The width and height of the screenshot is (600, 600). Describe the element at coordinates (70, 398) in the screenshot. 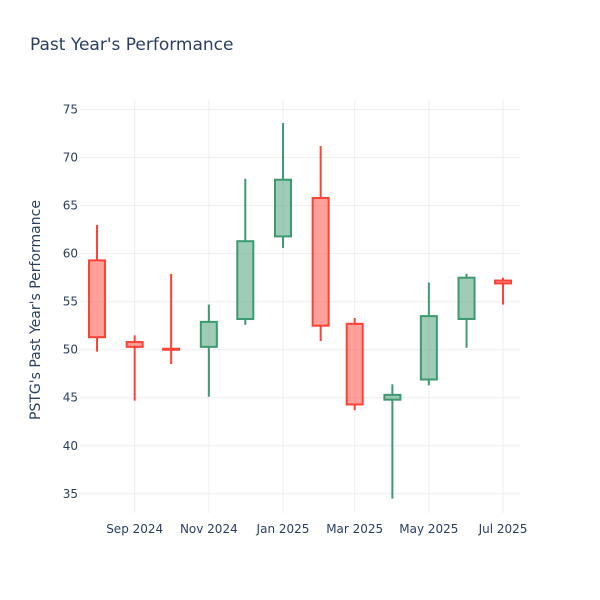

I see `y-tick-label: 45` at that location.